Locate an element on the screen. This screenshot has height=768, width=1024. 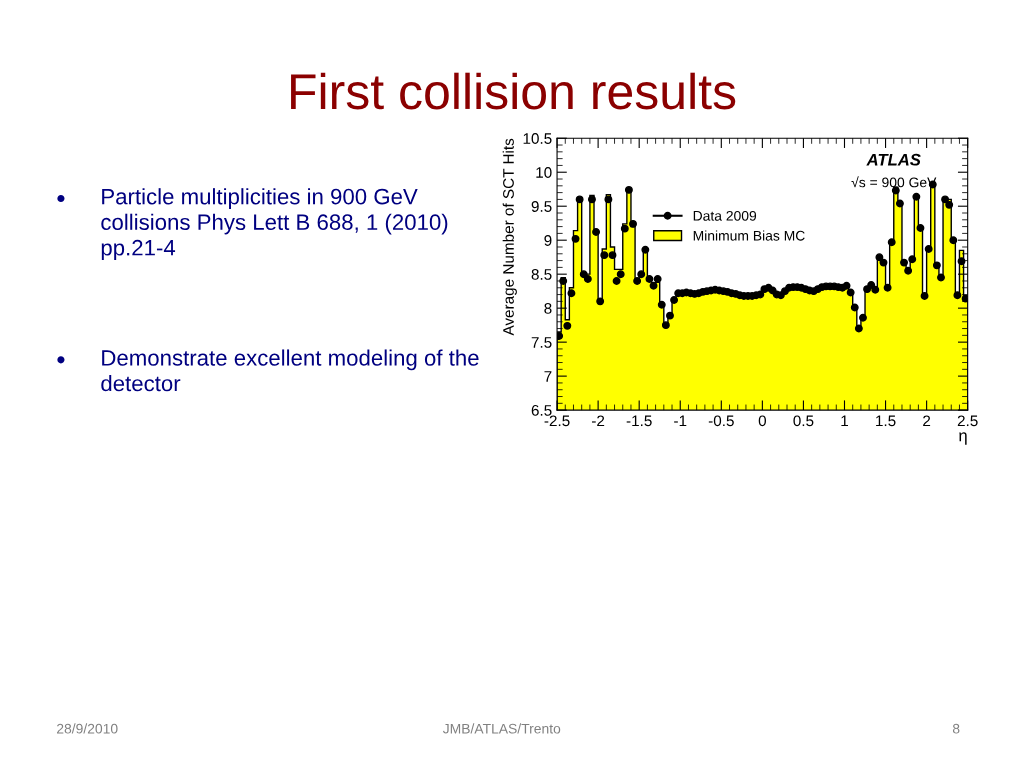
y-tick-label: 8.5 is located at coordinates (541, 274).